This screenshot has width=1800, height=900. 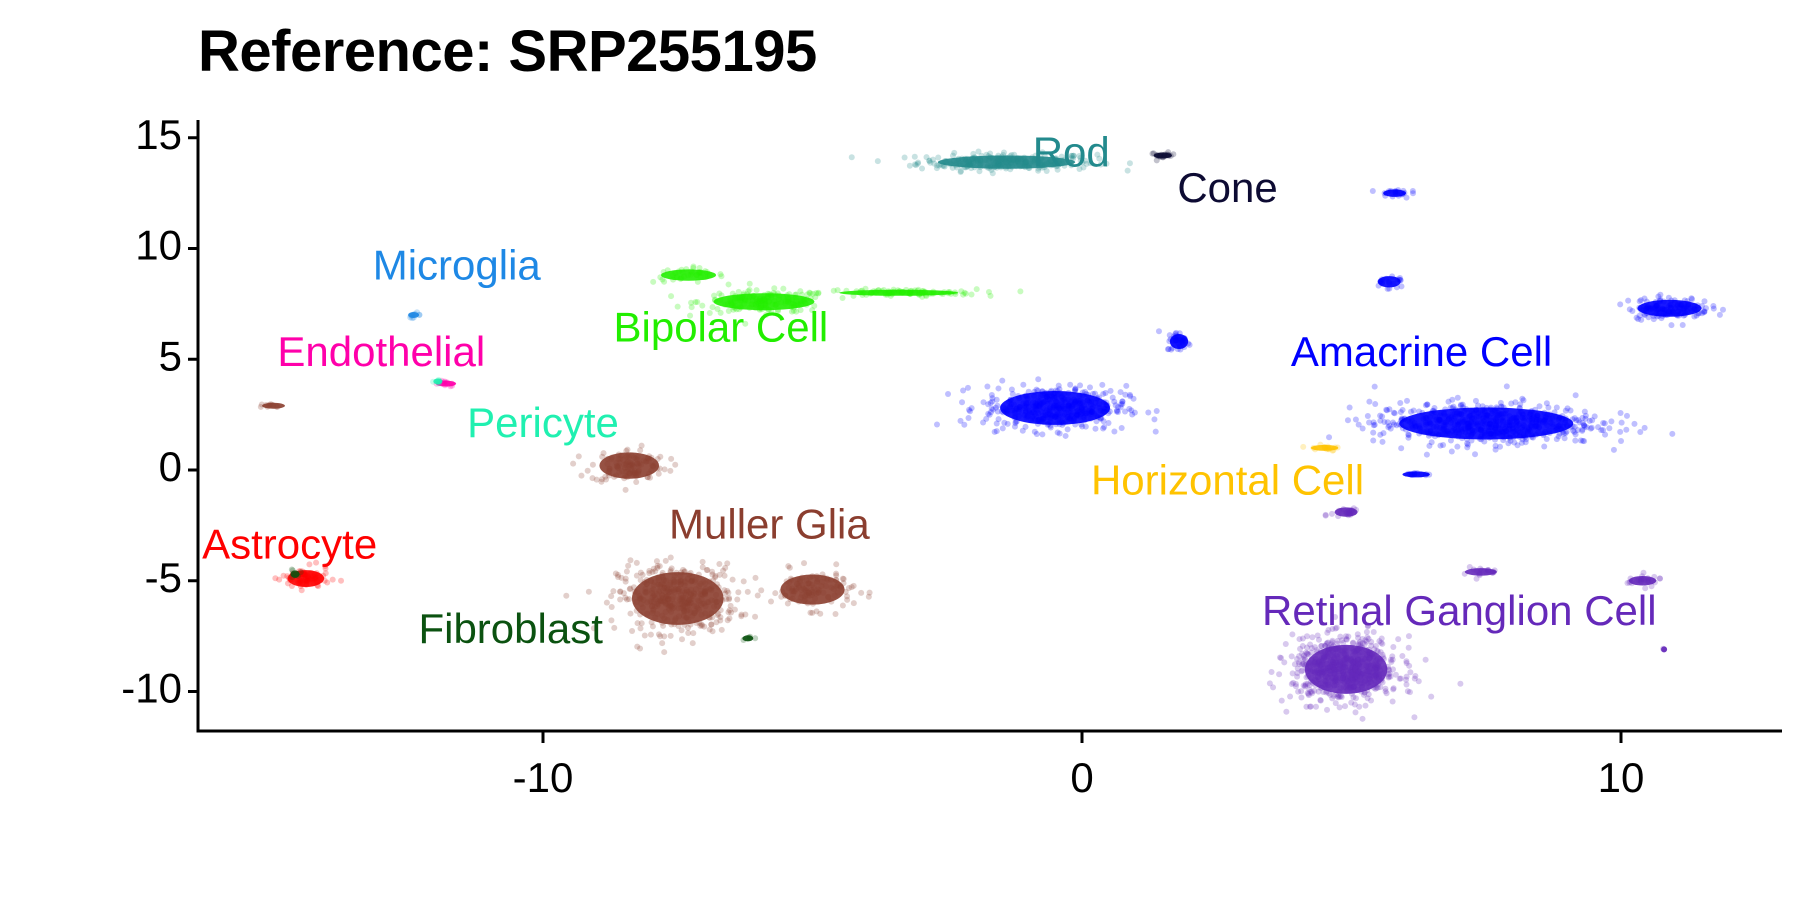 What do you see at coordinates (170, 355) in the screenshot?
I see `y-tick-label: 5` at bounding box center [170, 355].